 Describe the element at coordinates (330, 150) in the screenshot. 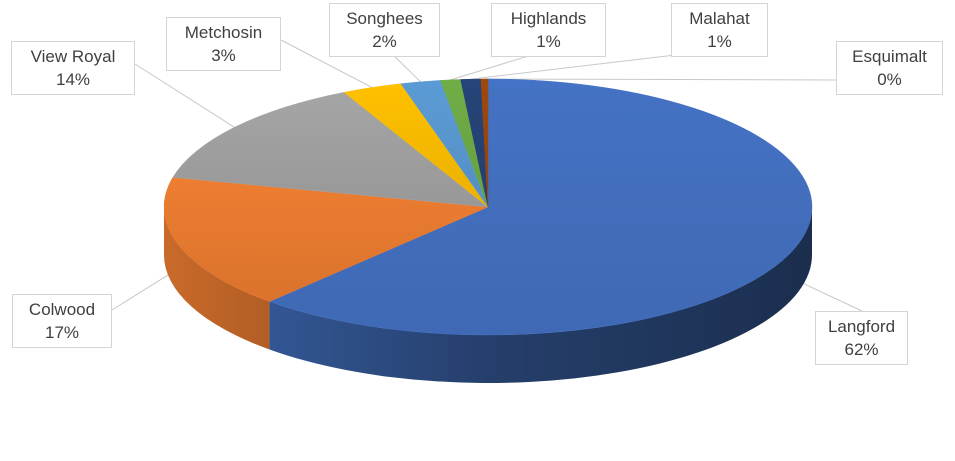

I see `slice-view-royal` at that location.